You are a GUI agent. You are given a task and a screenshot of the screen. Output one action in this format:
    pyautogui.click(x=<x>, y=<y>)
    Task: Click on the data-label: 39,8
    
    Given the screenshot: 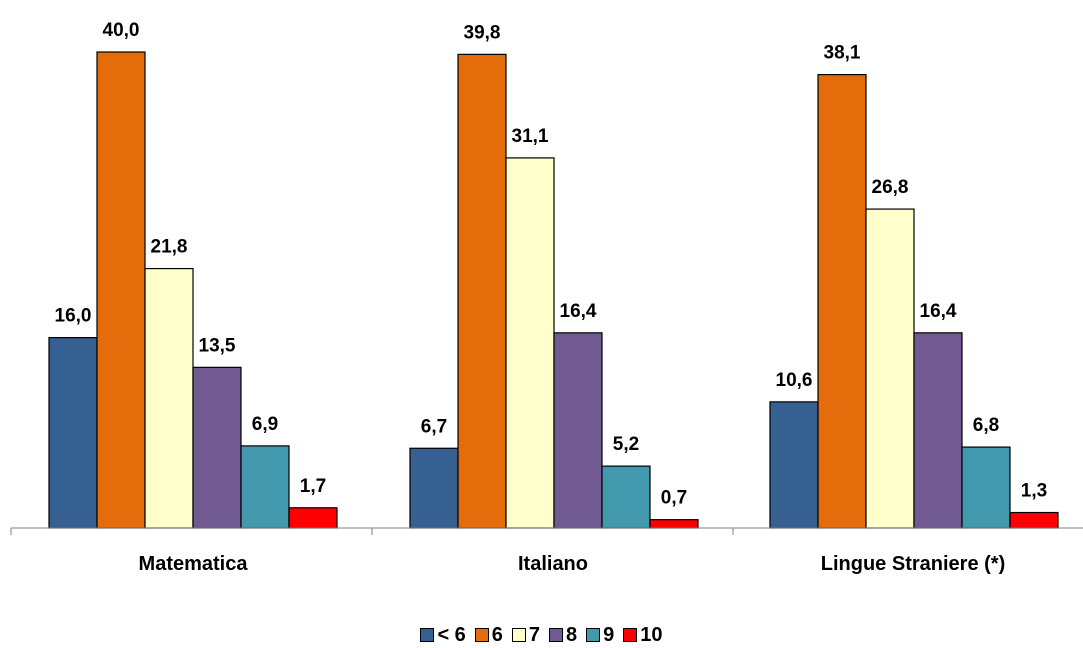 What is the action you would take?
    pyautogui.click(x=482, y=32)
    